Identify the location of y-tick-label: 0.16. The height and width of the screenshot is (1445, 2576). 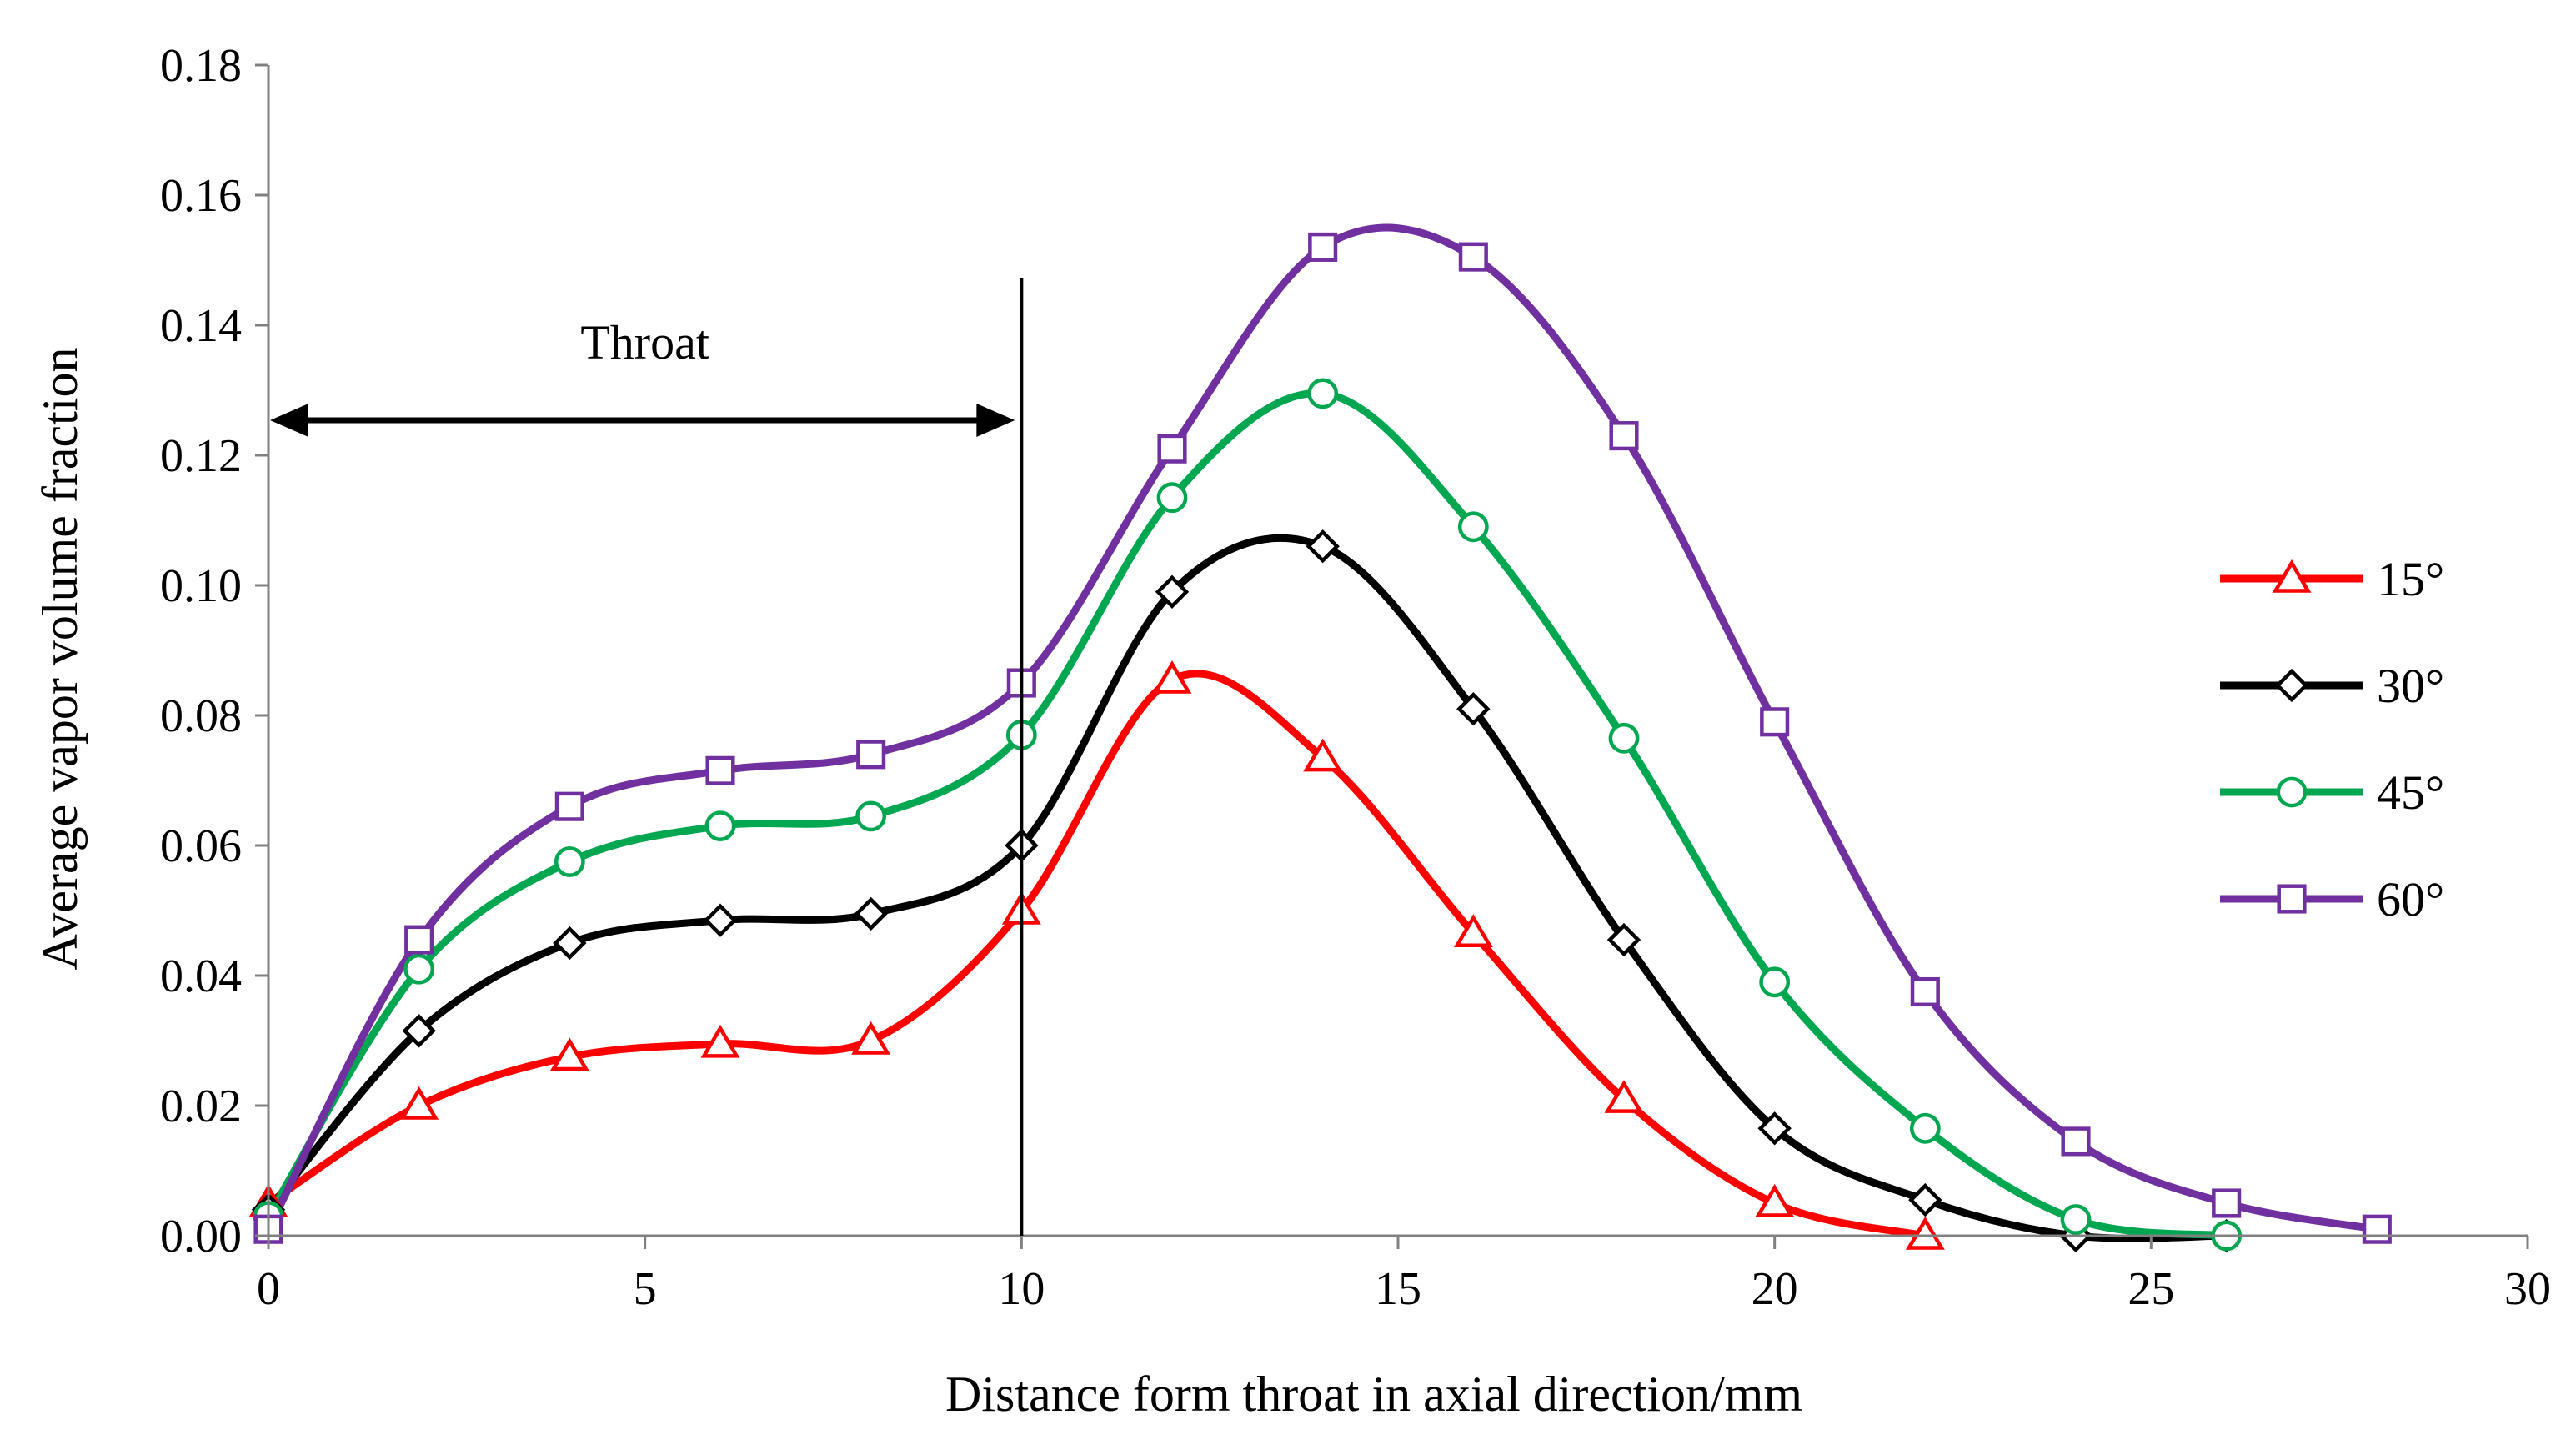
(201, 196).